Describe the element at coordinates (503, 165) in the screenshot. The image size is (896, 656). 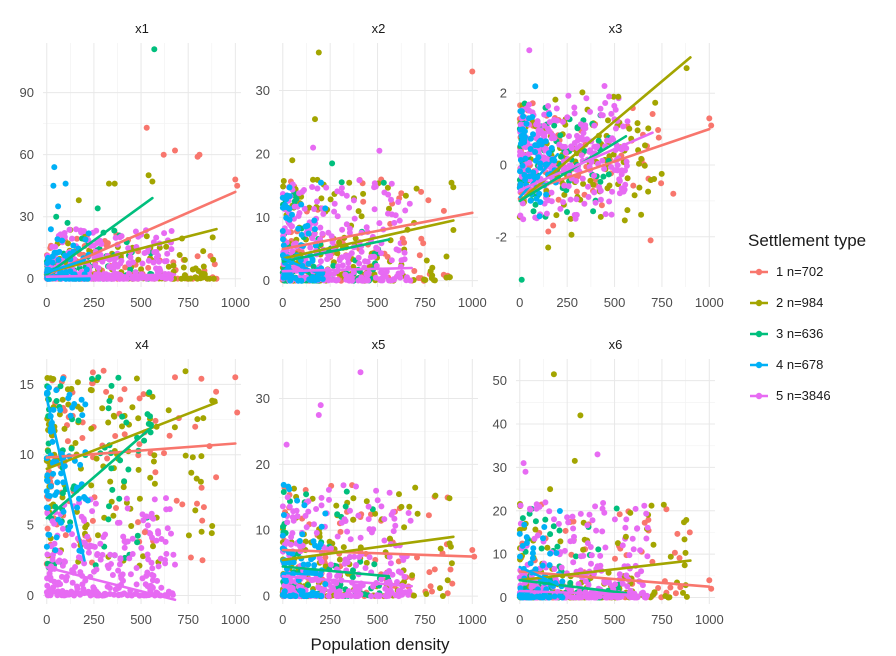
I see `y-tick-label: 0` at that location.